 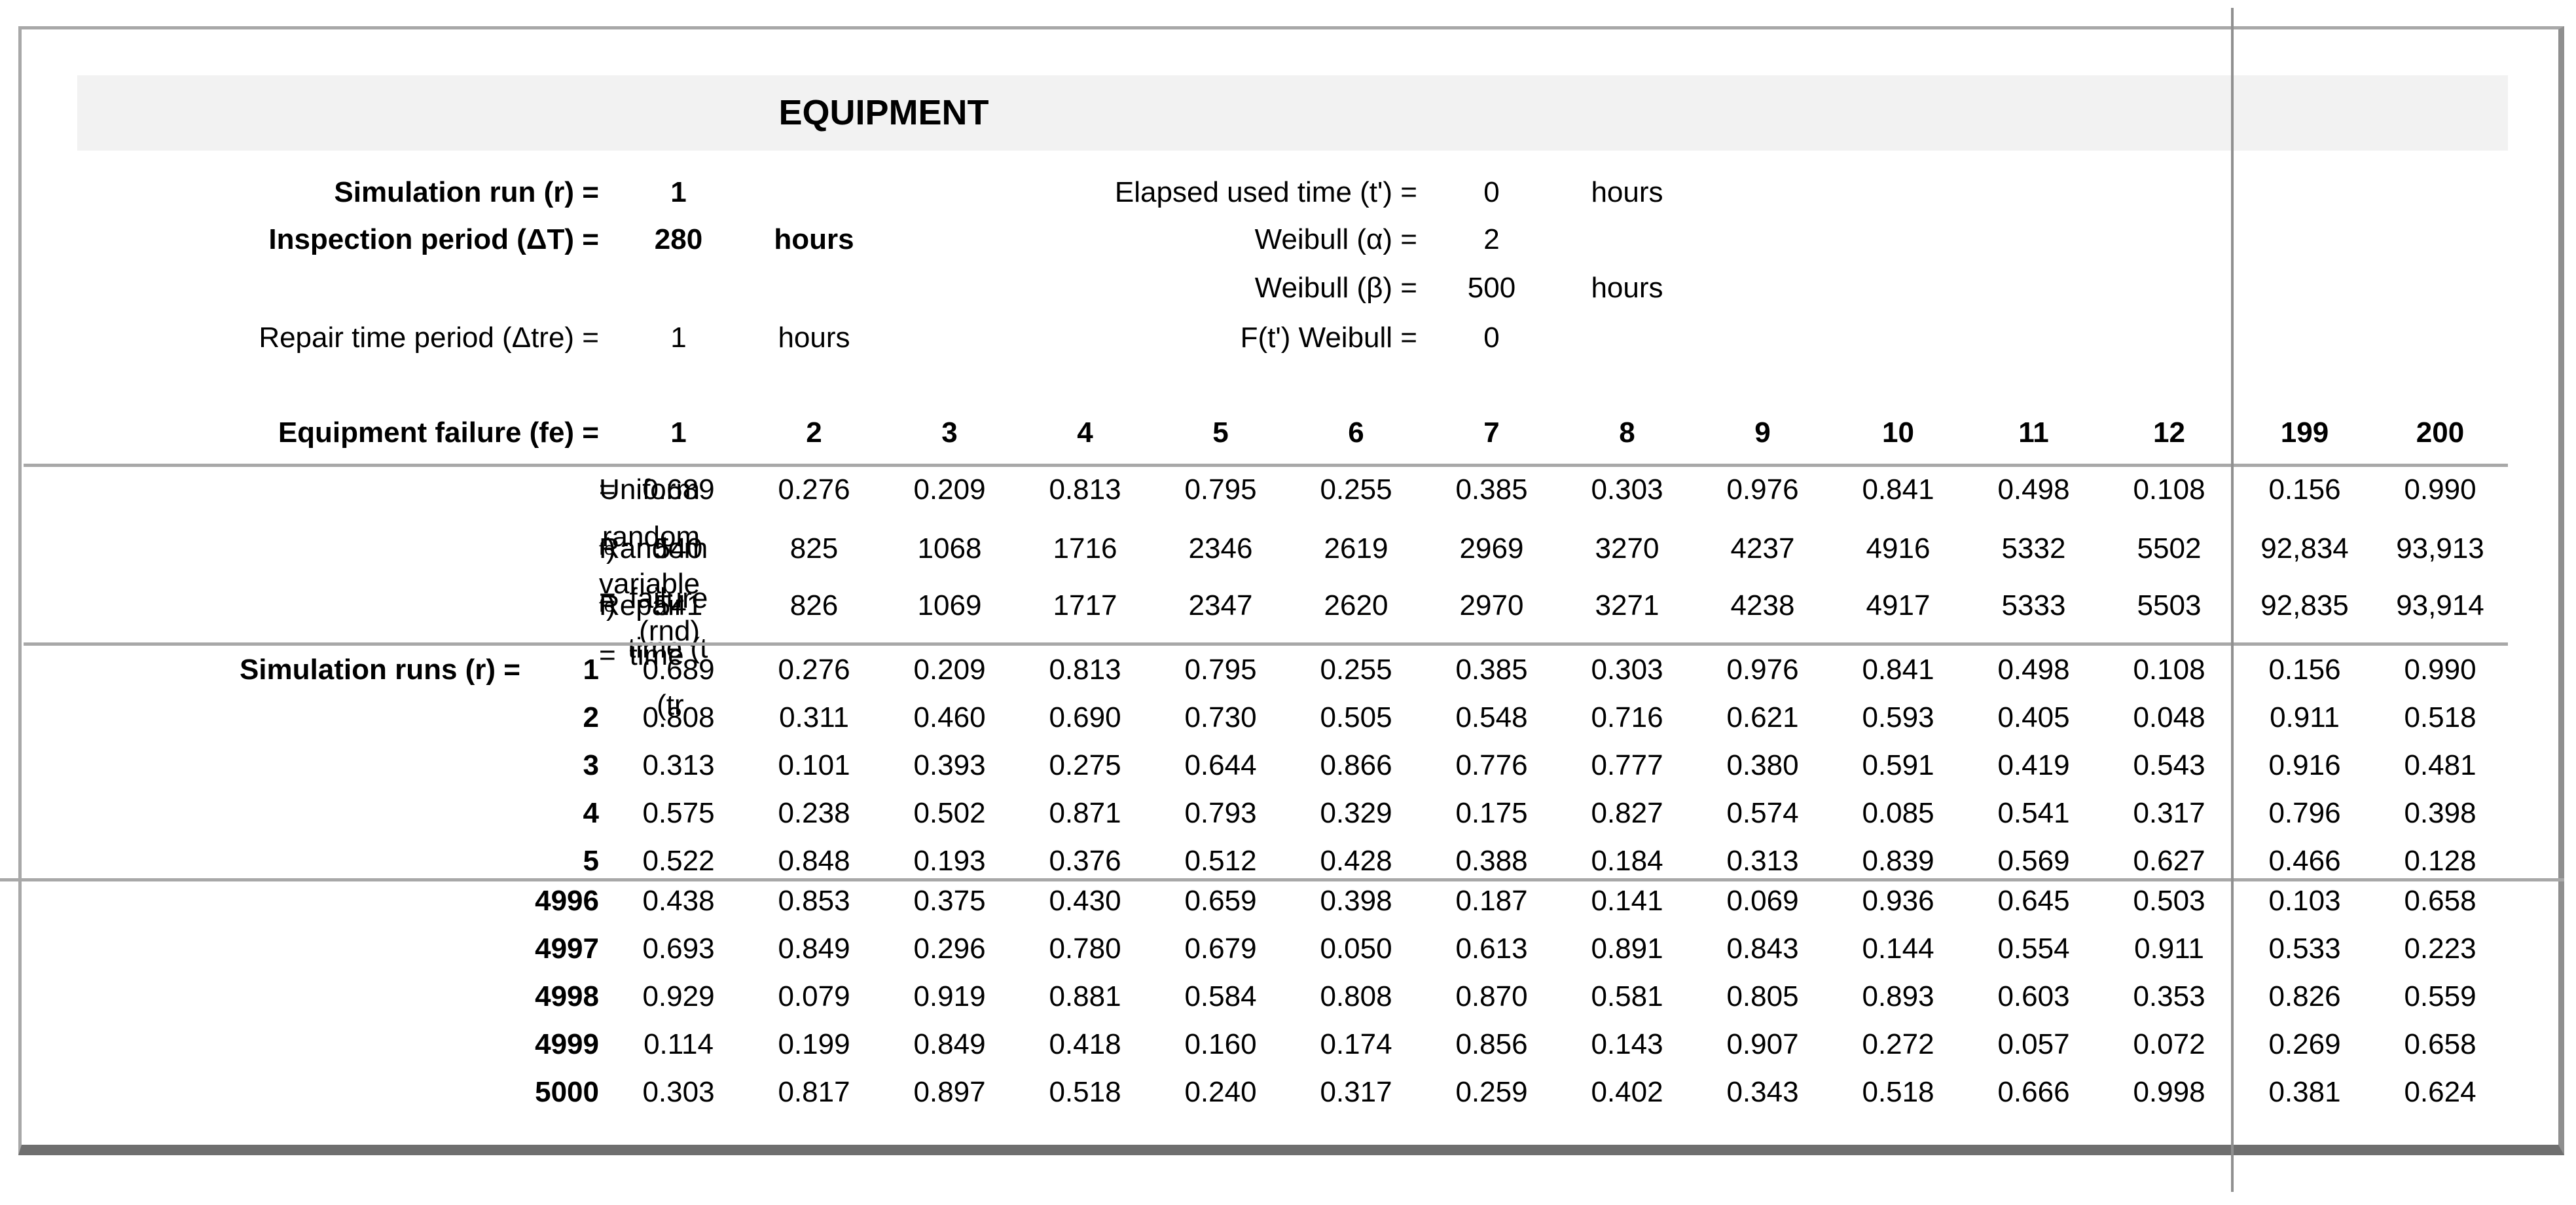 I want to click on param-unit-weibull-beta: hours, so click(x=1627, y=288).